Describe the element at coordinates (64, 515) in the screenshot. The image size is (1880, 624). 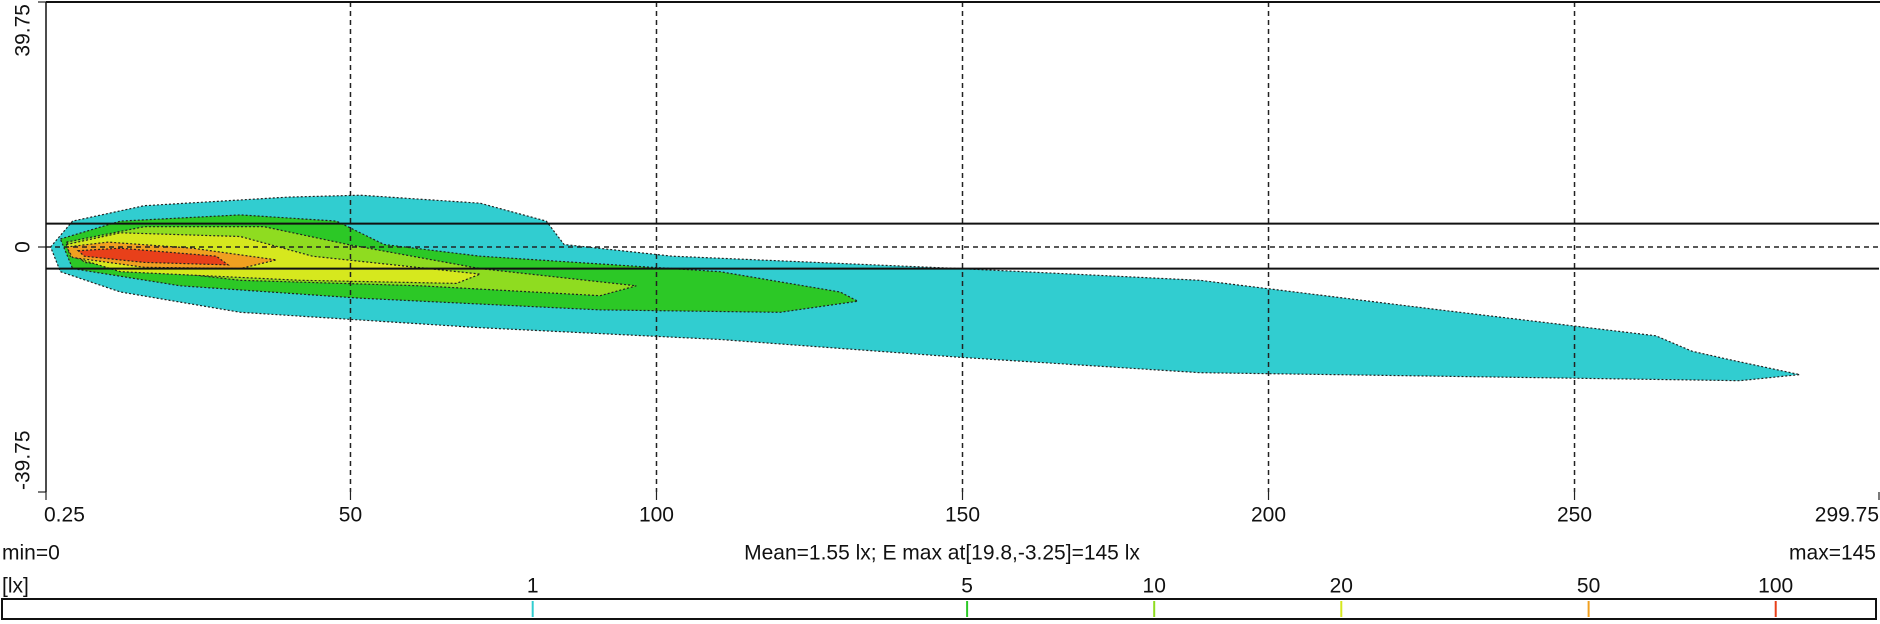
I see `x-tick-label: 0.25` at that location.